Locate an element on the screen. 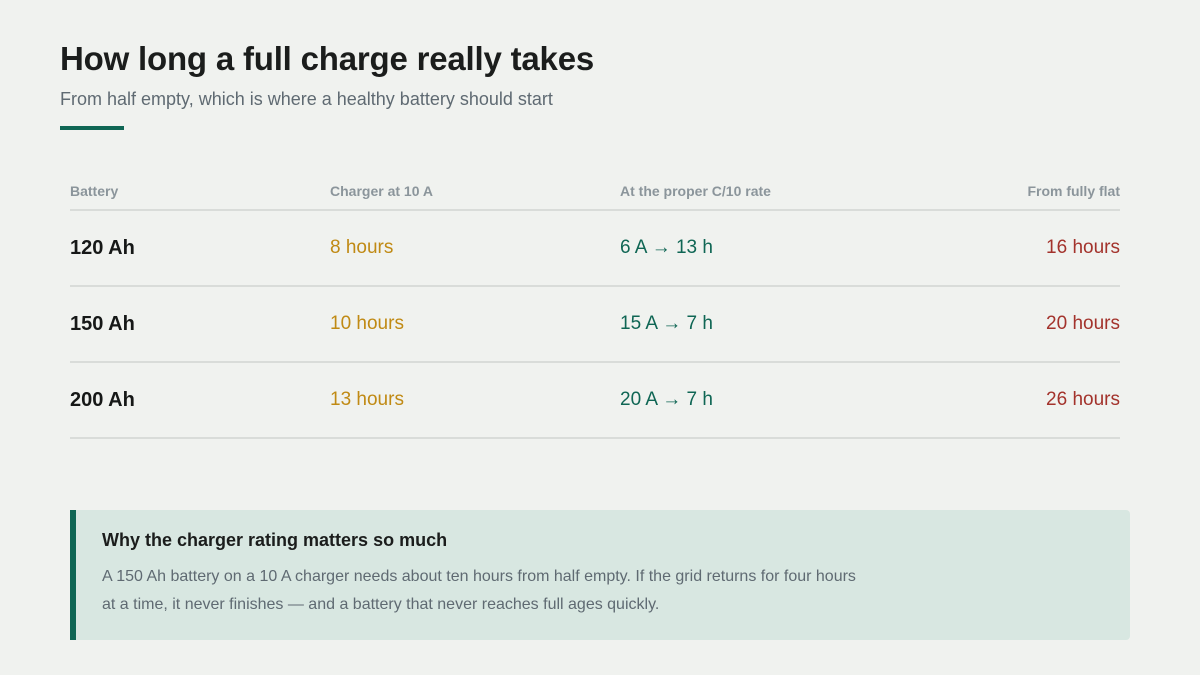 This screenshot has width=1200, height=675. battery-capacity-cell: 120 Ah is located at coordinates (102, 247).